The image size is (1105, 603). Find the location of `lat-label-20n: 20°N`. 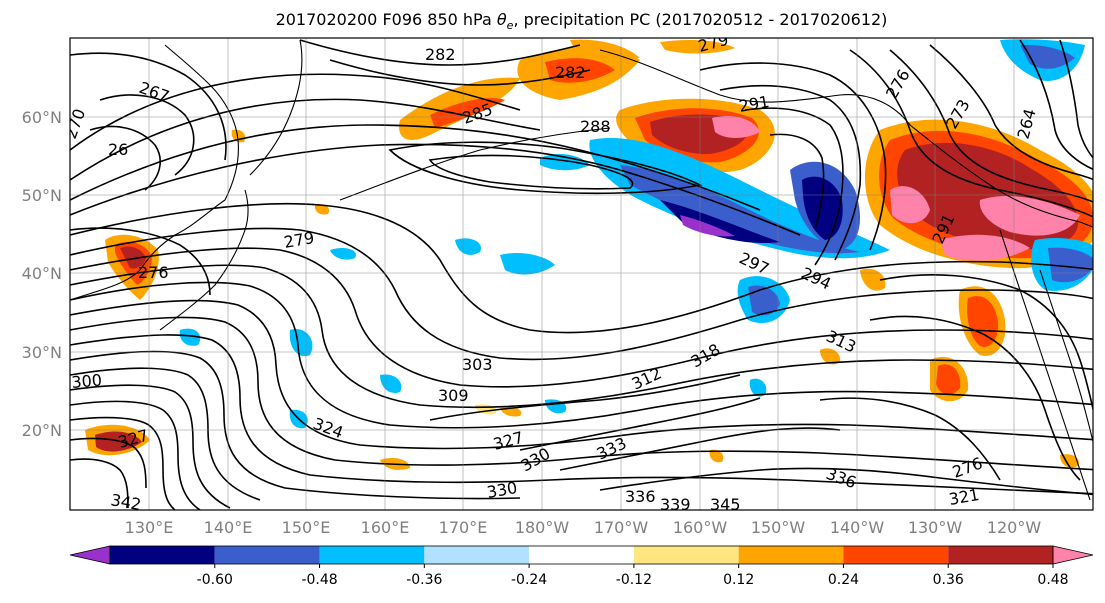

lat-label-20n: 20°N is located at coordinates (42, 430).